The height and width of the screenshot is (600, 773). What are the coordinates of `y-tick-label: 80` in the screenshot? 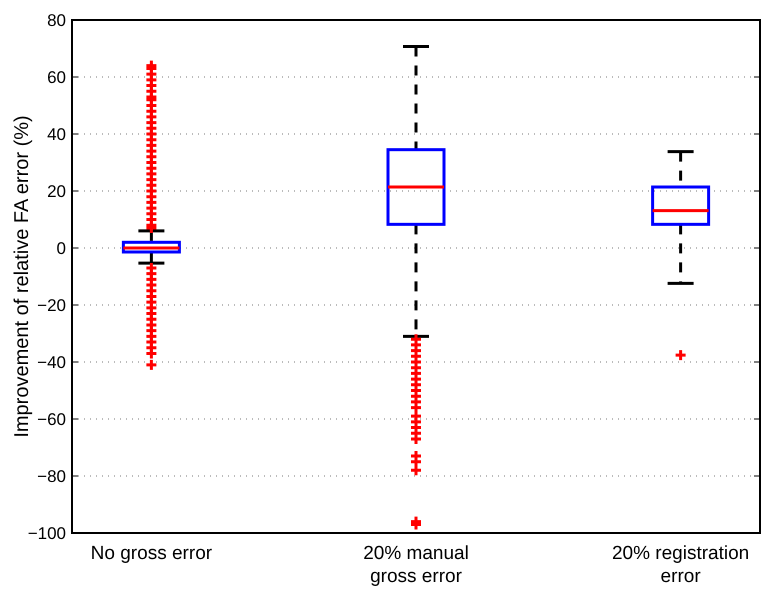 It's located at (56, 20).